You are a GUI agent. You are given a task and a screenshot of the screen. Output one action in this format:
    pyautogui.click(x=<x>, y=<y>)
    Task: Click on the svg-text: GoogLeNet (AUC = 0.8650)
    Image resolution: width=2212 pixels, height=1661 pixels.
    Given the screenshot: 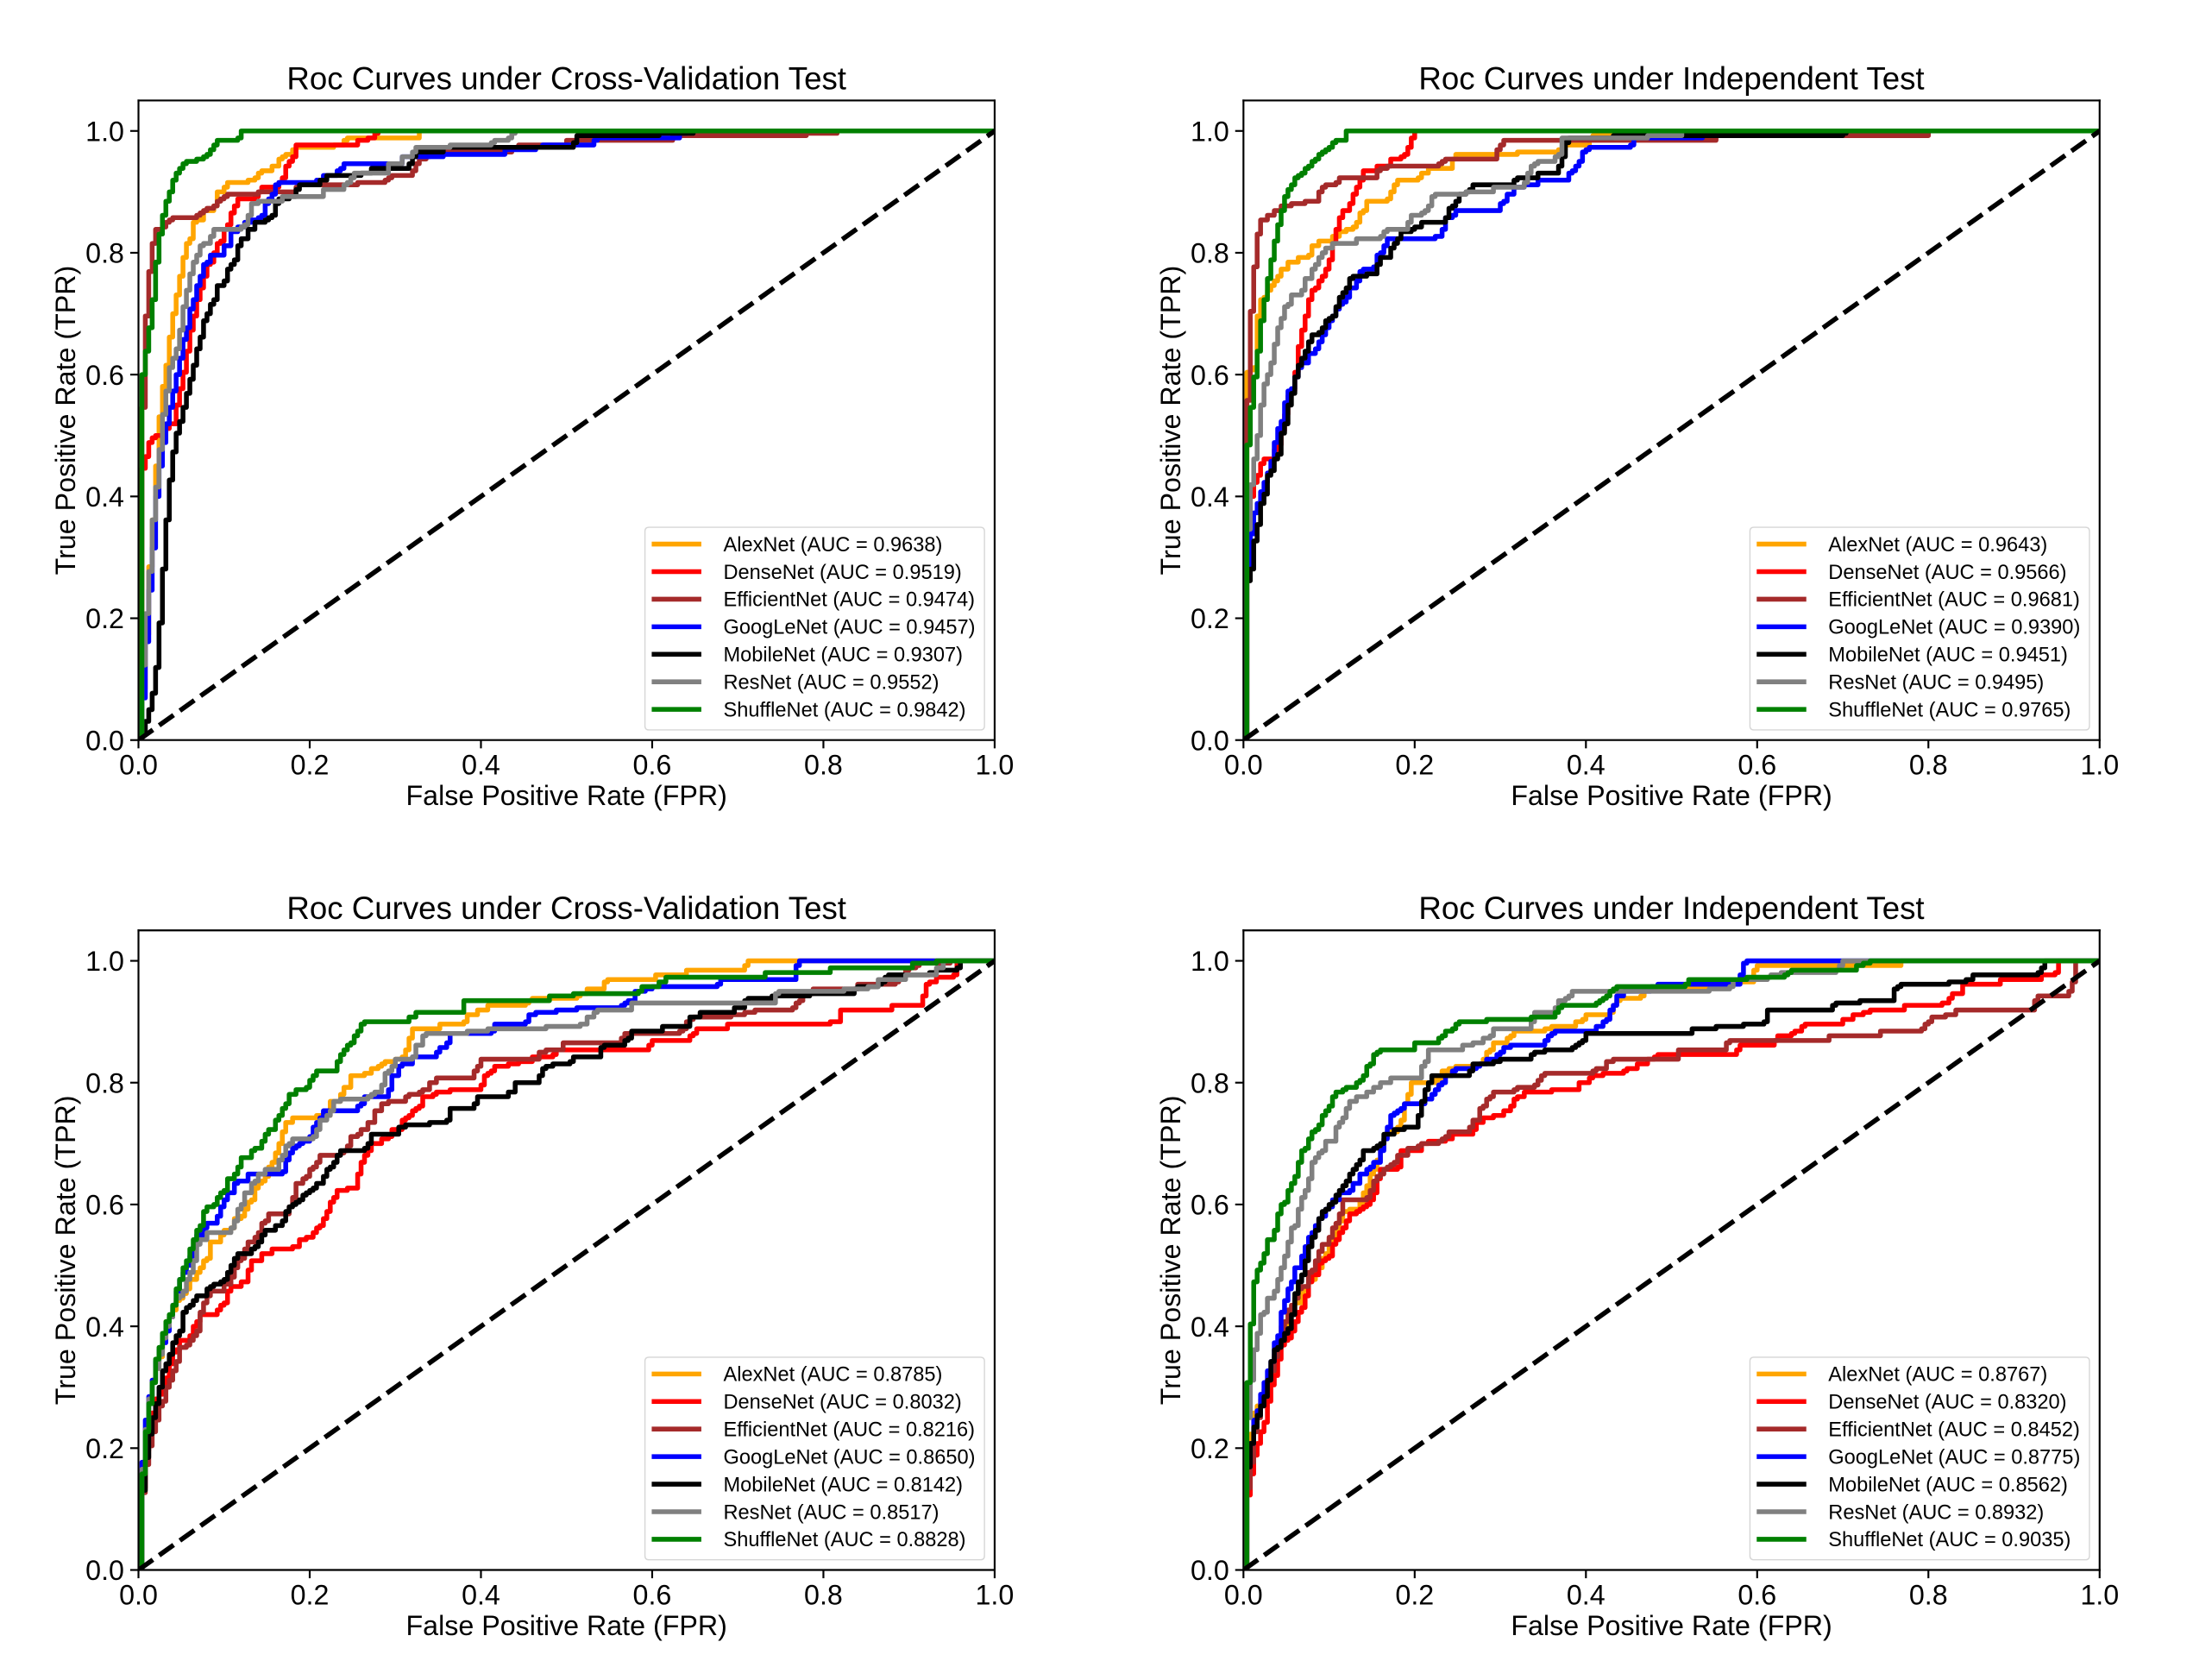 What is the action you would take?
    pyautogui.click(x=849, y=1457)
    